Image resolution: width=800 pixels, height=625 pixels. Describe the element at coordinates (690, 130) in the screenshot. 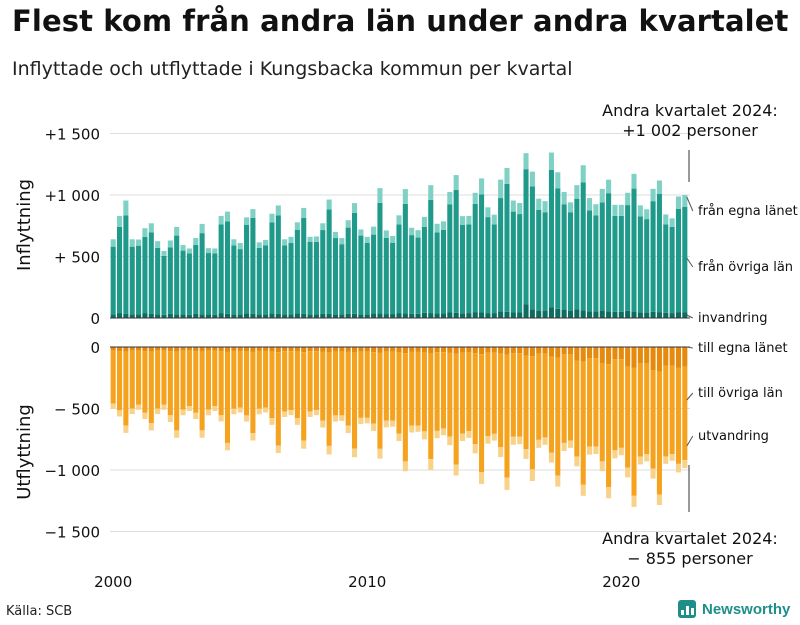

I see `annotation-in-line2: +1 002 personer` at that location.